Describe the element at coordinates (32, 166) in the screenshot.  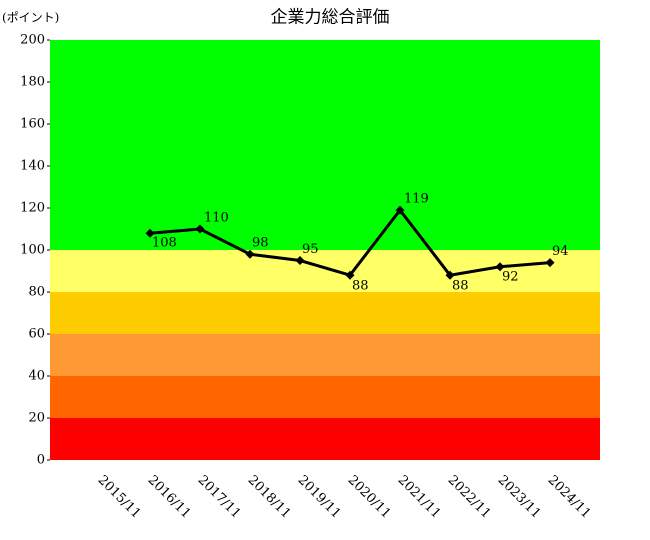
I see `y-tick-label: 140` at that location.